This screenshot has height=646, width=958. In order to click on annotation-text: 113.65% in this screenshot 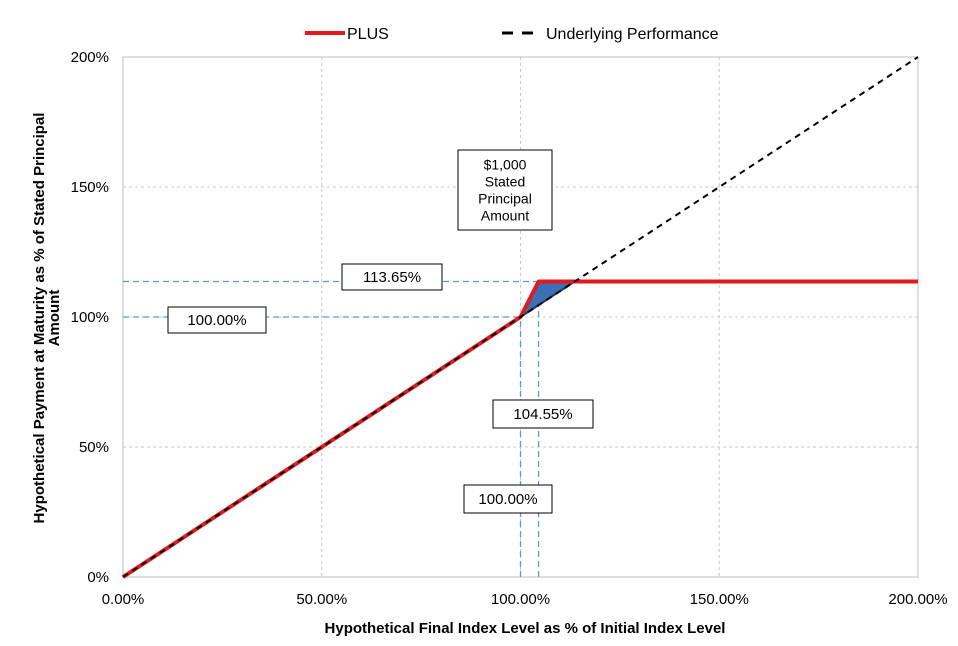, I will do `click(392, 277)`.